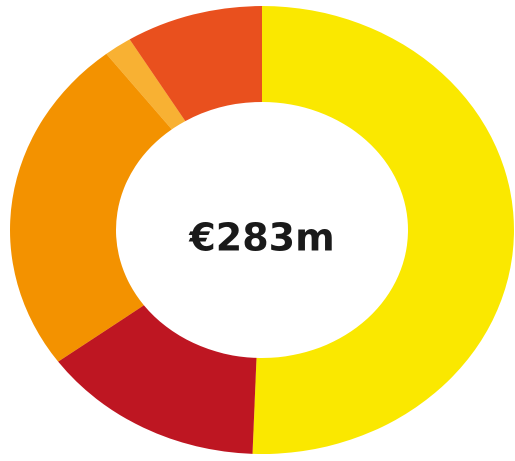 The image size is (515, 461). What do you see at coordinates (261, 238) in the screenshot?
I see `donut-center-total: €283m` at bounding box center [261, 238].